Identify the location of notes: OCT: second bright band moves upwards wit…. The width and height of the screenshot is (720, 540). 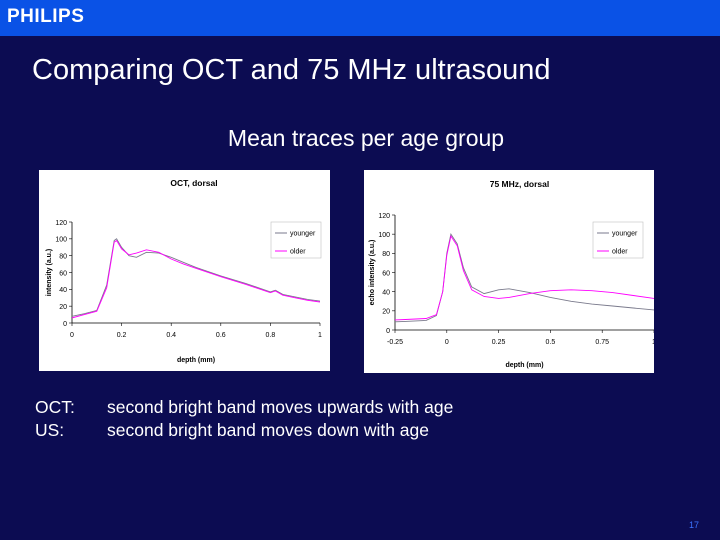
(244, 420).